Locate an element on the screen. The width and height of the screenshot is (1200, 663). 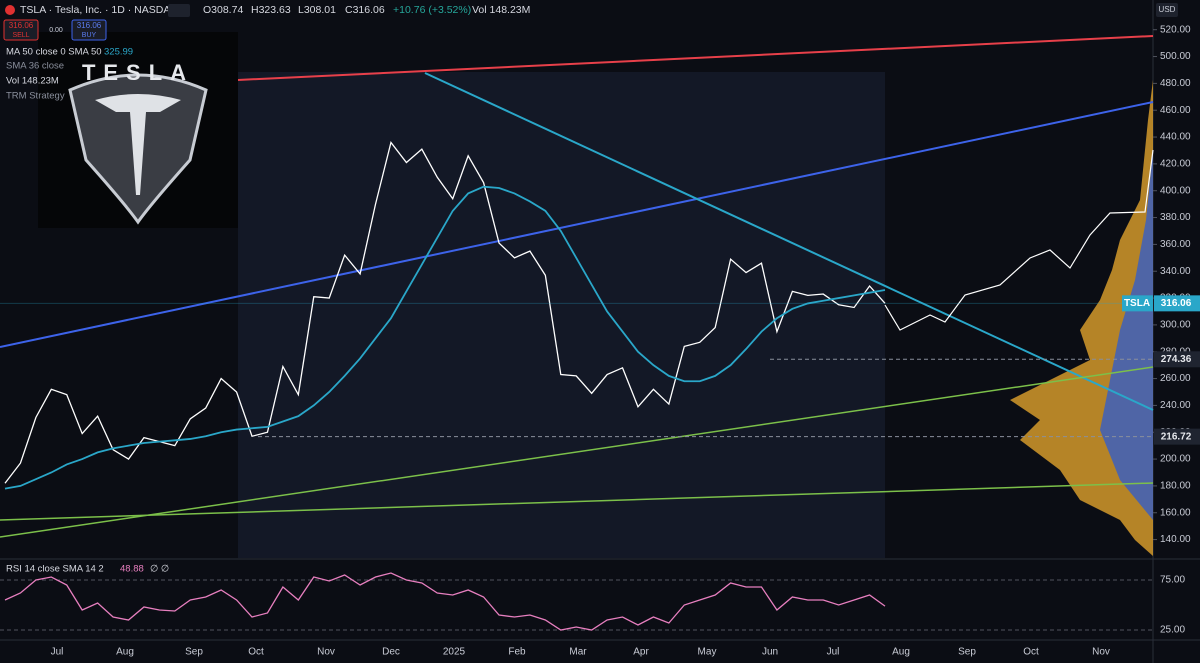
y-tick-label: 480.00 is located at coordinates (1175, 83).